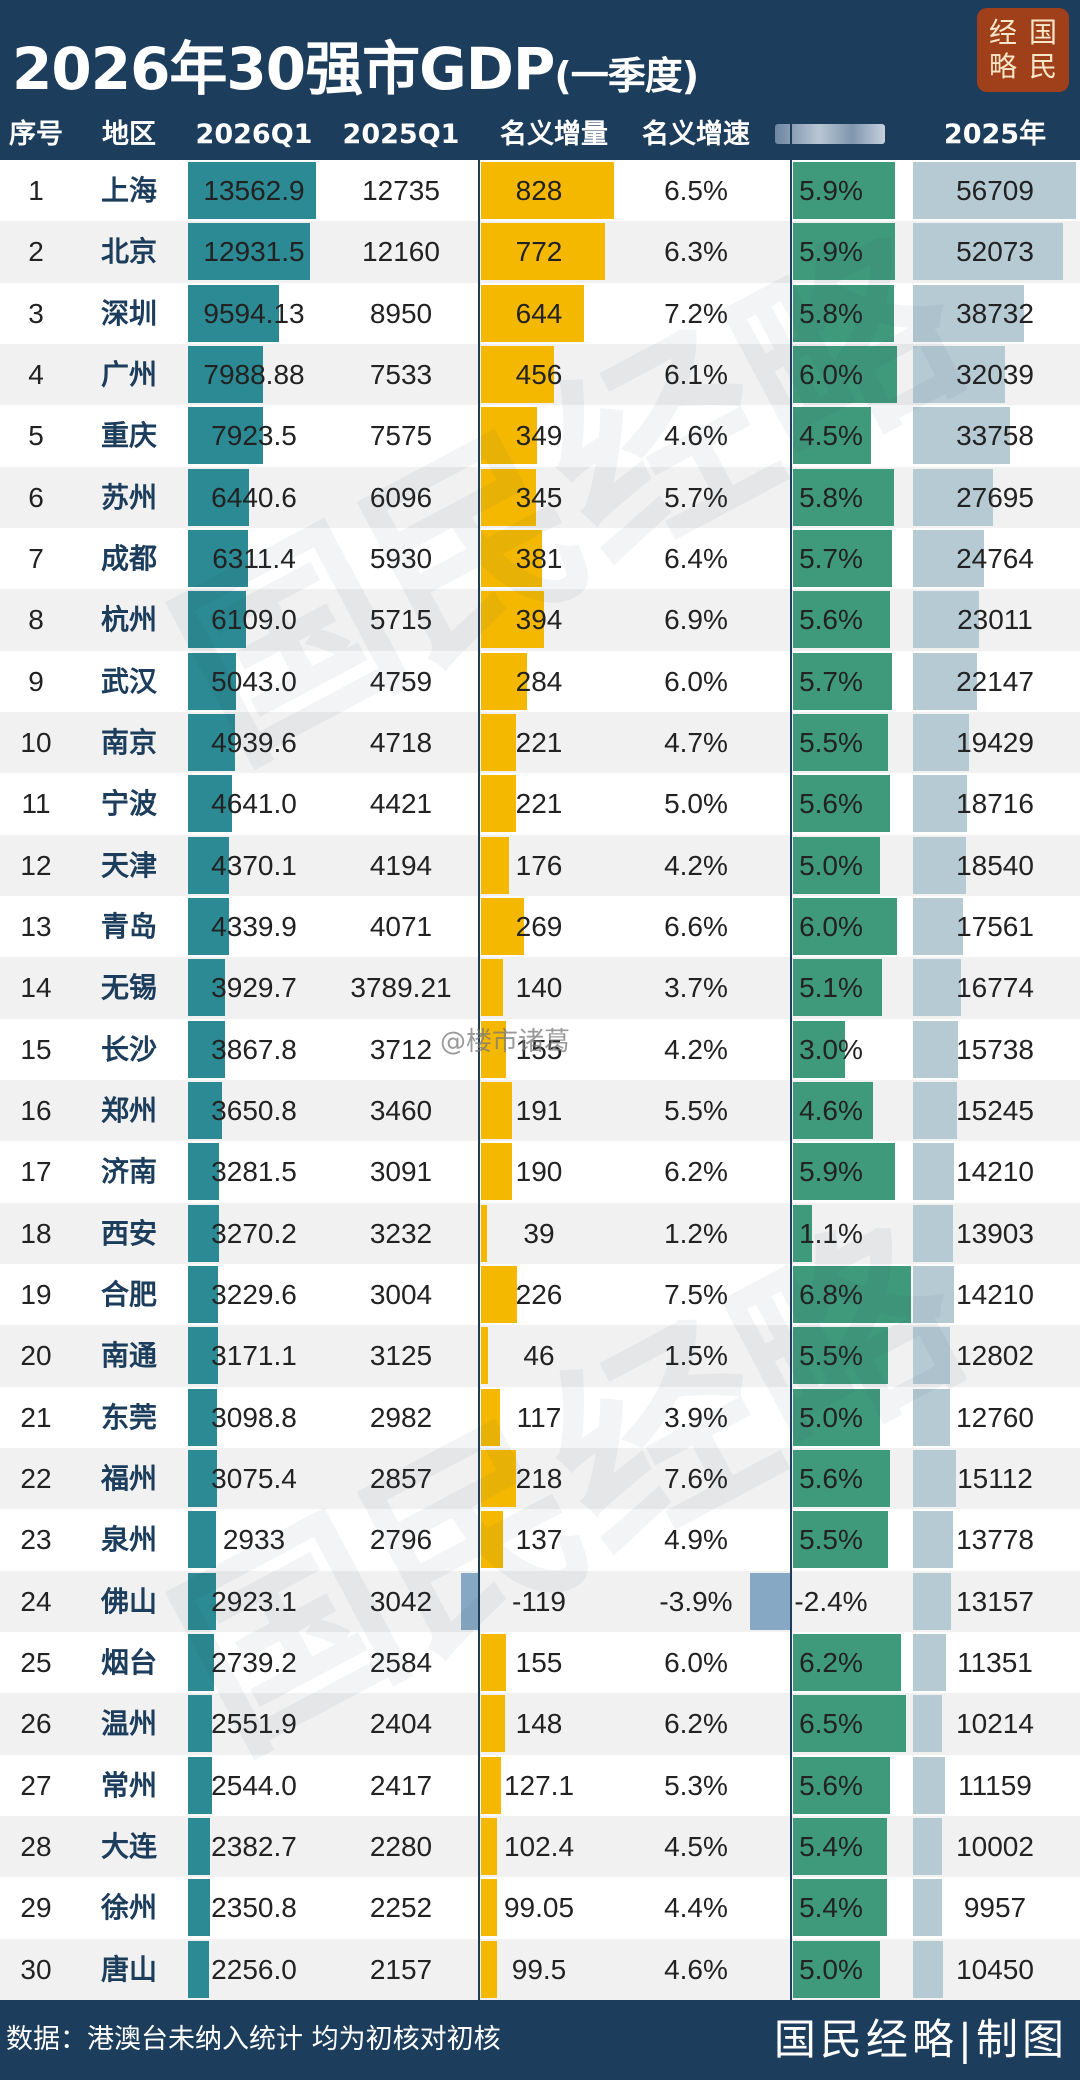  I want to click on value-2025: 13903, so click(995, 1233).